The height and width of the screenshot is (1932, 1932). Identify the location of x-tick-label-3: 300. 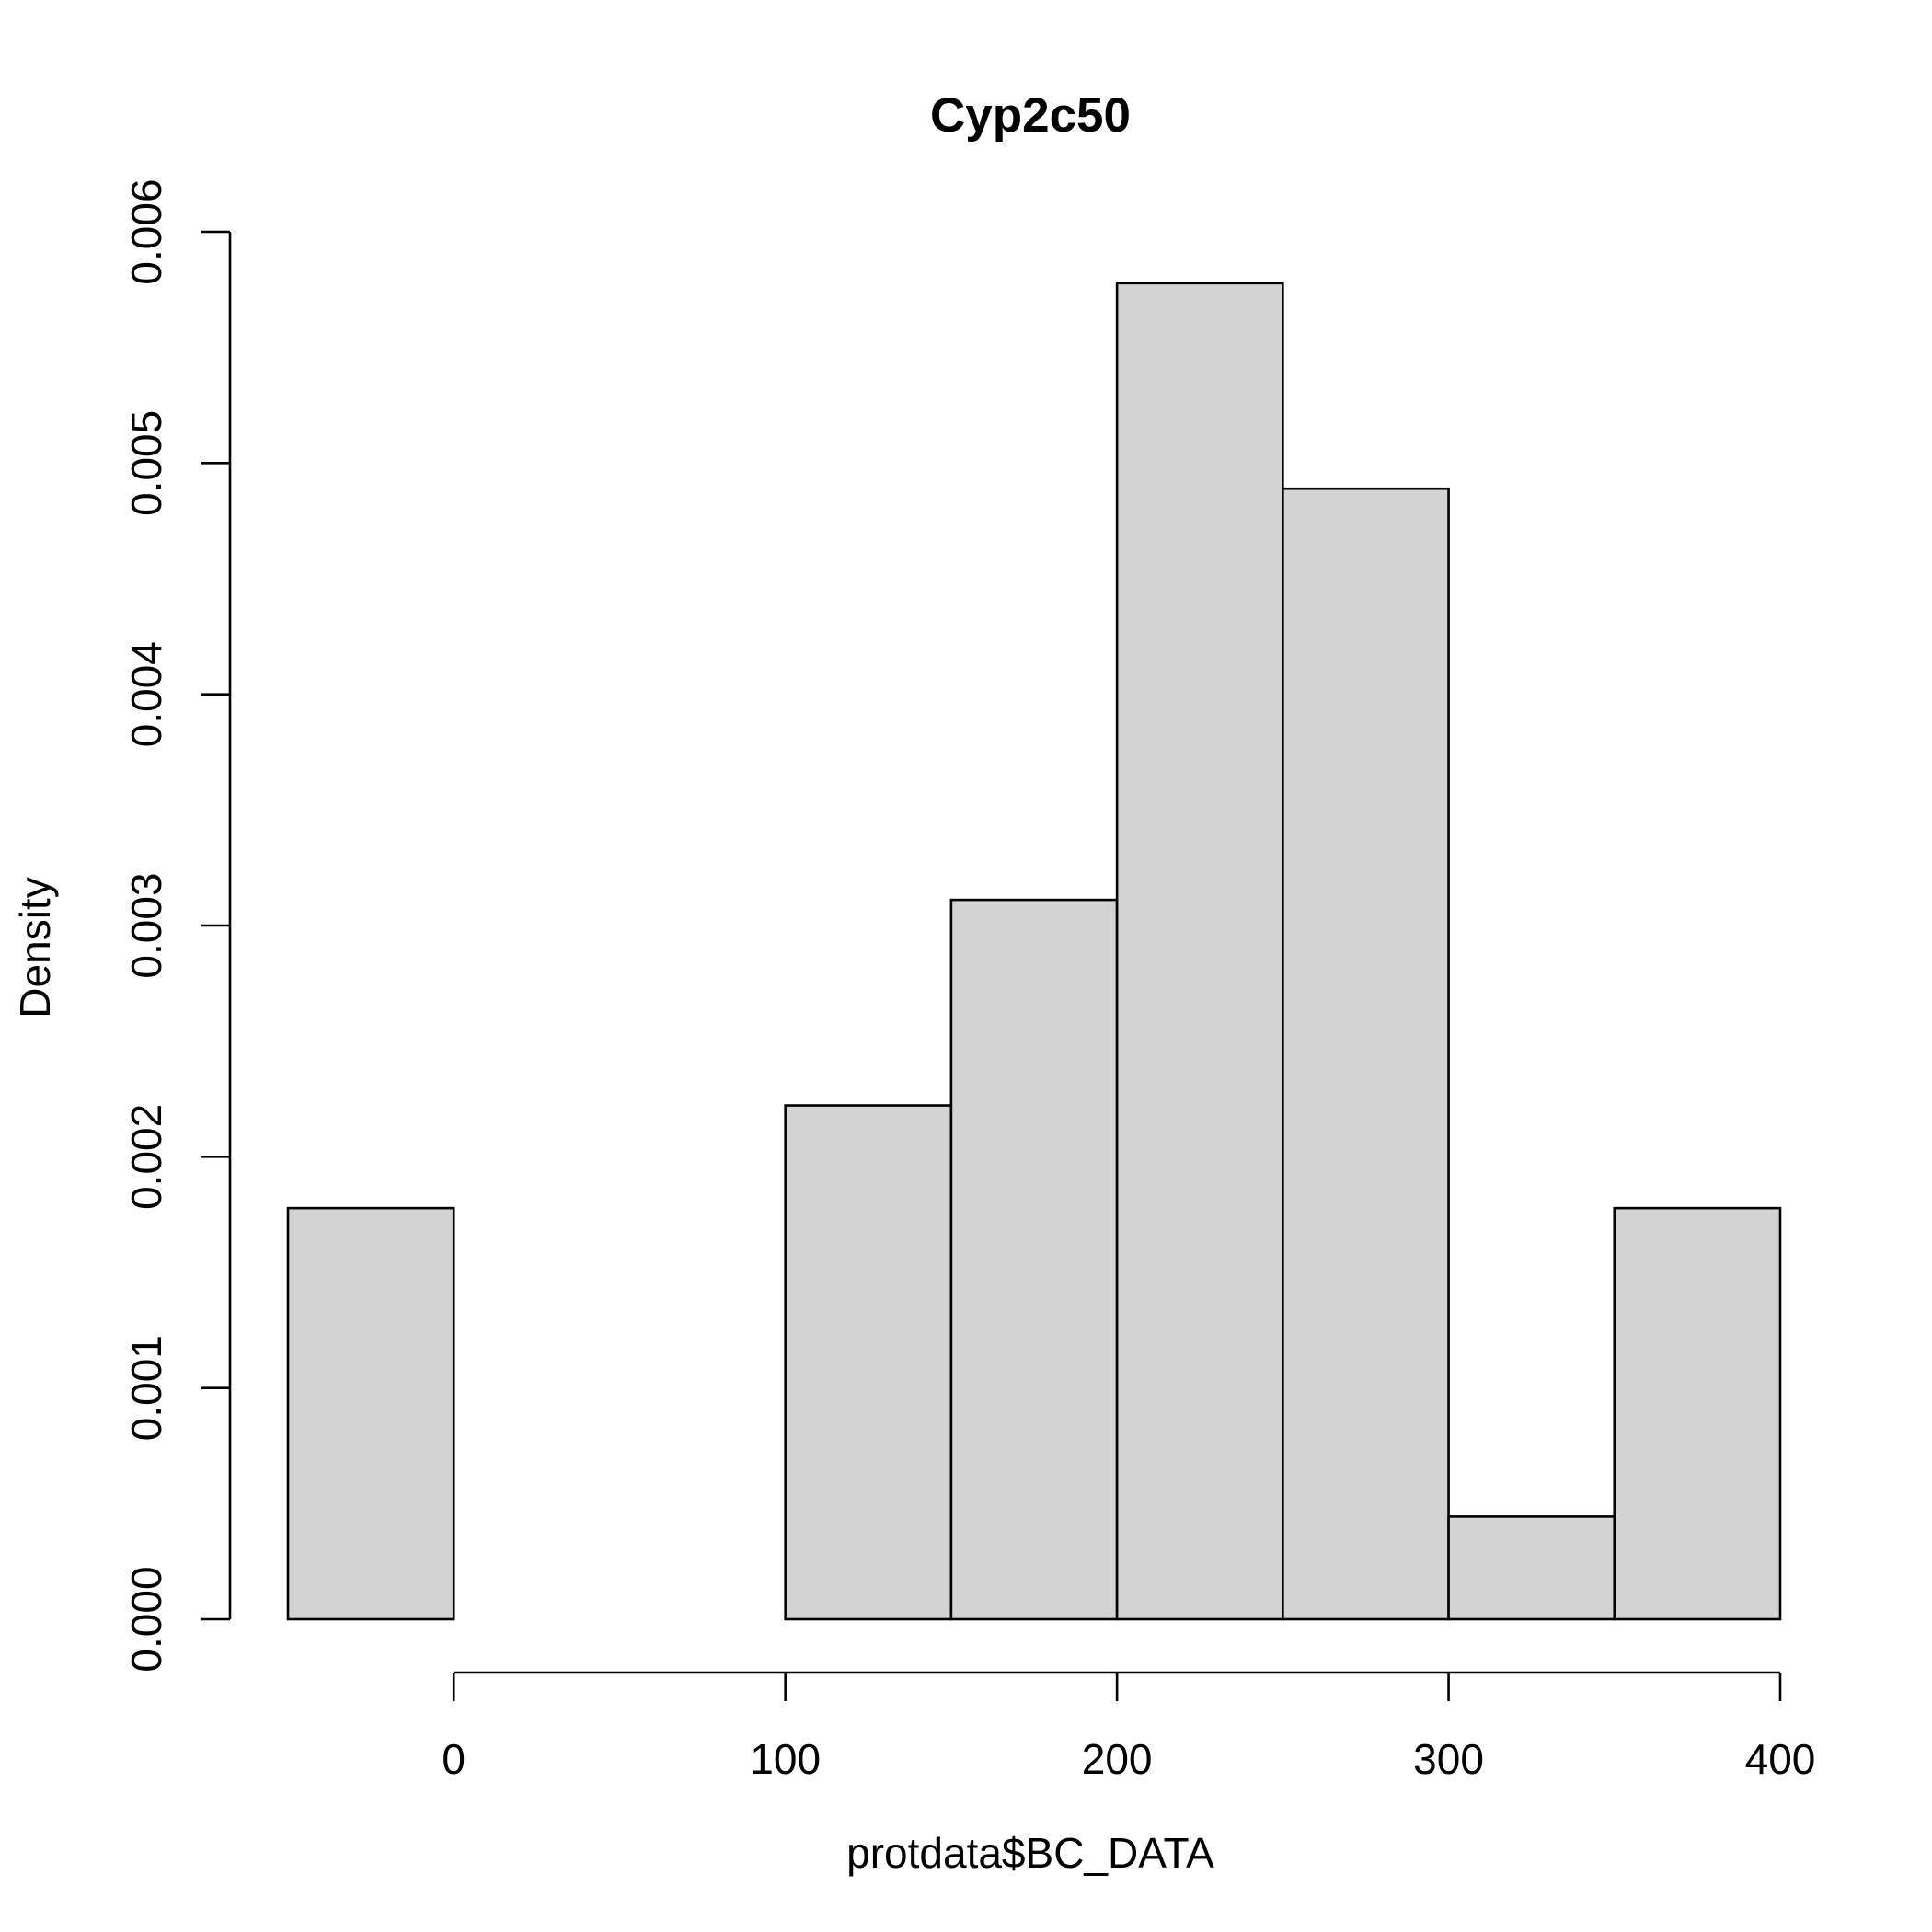
(1448, 1759).